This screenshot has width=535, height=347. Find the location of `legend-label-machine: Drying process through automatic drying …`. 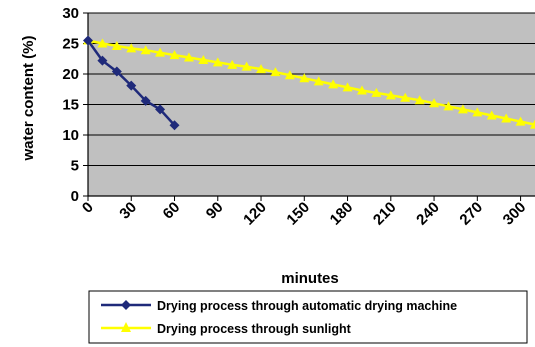

legend-label-machine: Drying process through automatic drying … is located at coordinates (307, 306).